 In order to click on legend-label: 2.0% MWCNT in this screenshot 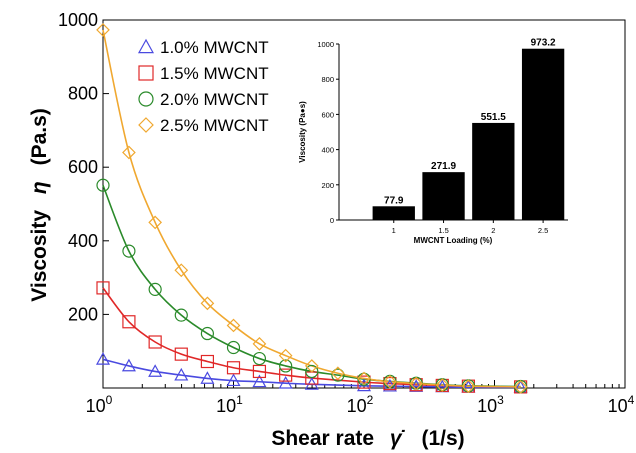, I will do `click(214, 99)`.